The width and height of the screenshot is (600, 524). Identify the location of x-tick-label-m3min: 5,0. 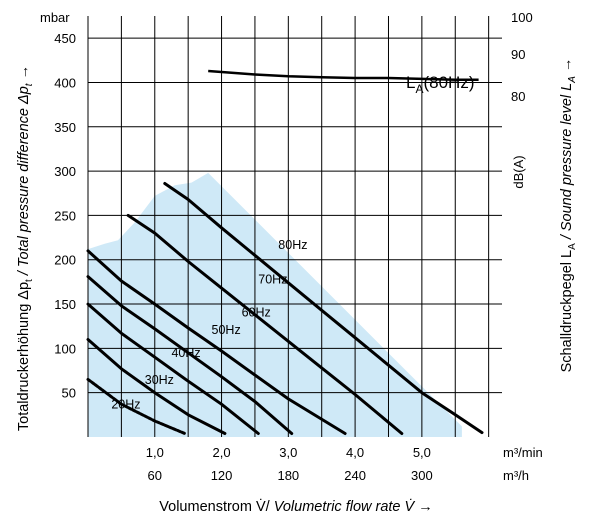
(422, 452).